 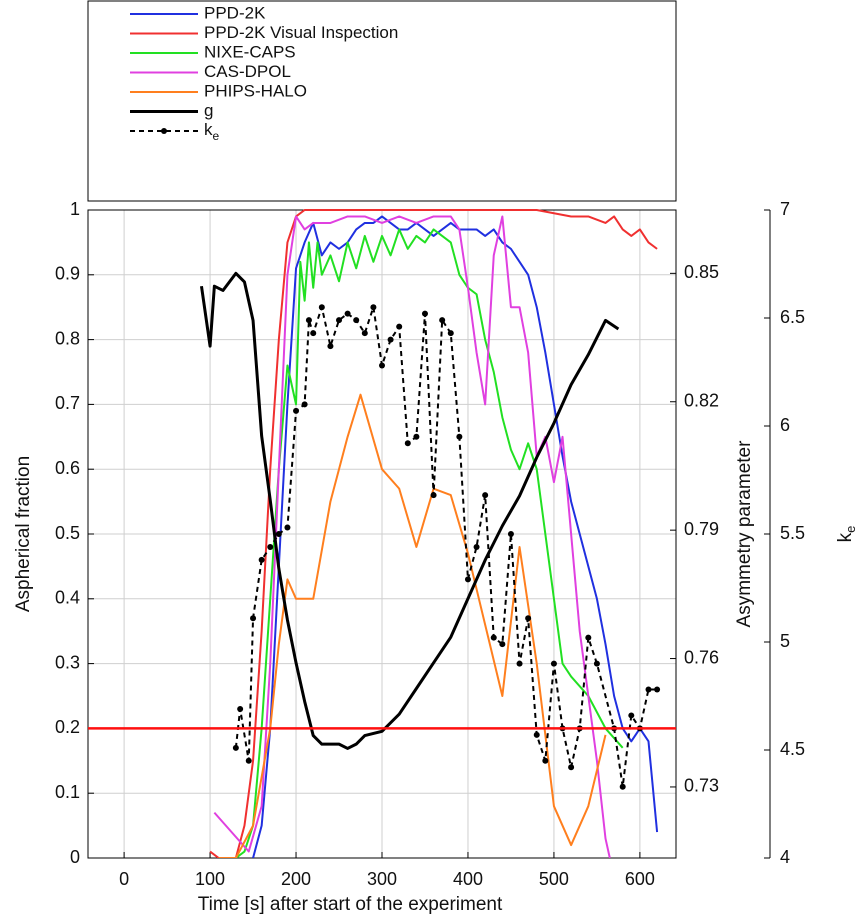 What do you see at coordinates (701, 529) in the screenshot?
I see `y2-tick-label: 0.79` at bounding box center [701, 529].